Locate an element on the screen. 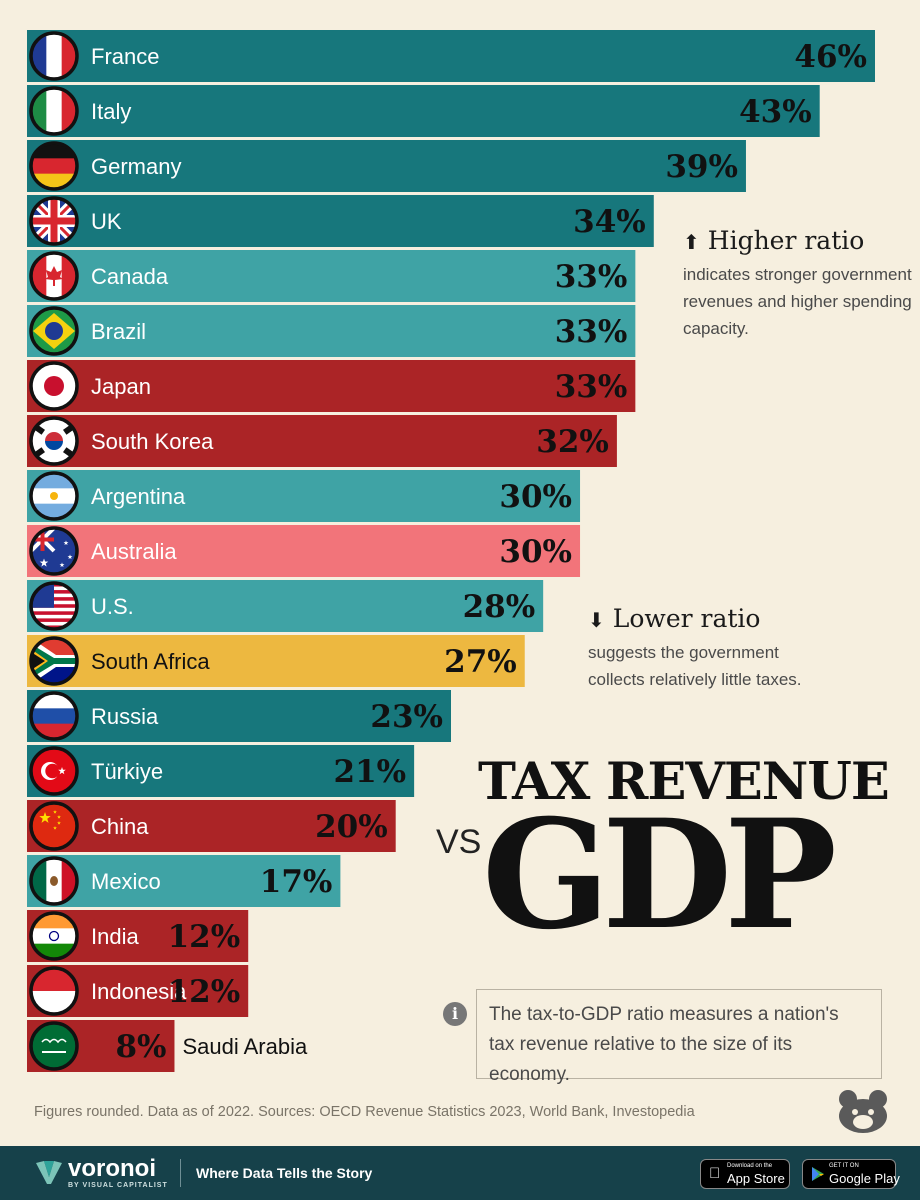  google-play-button: GET IT ON Google Play is located at coordinates (851, 1174).